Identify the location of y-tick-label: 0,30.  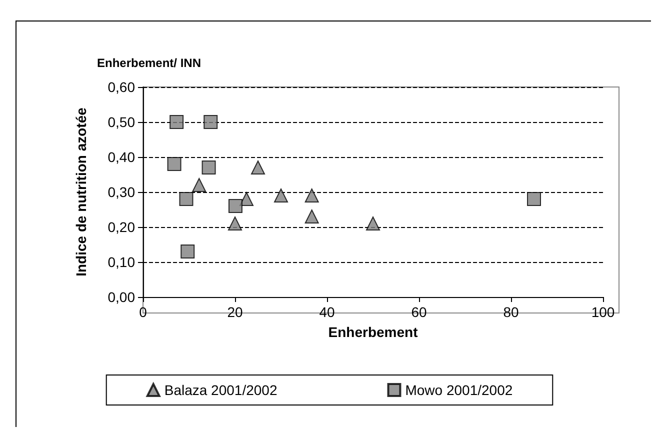
(122, 192).